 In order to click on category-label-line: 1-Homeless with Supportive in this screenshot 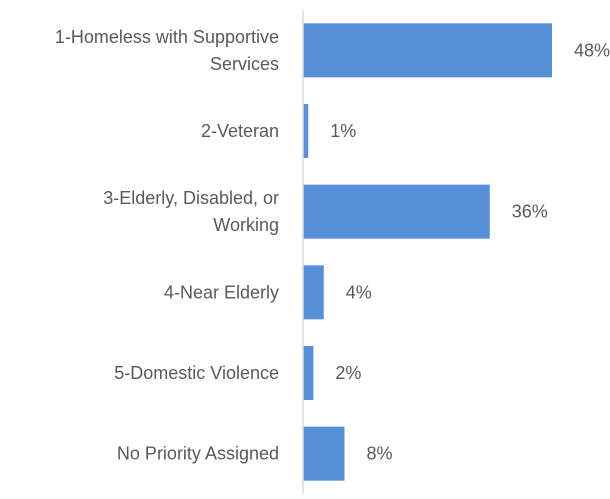, I will do `click(167, 37)`.